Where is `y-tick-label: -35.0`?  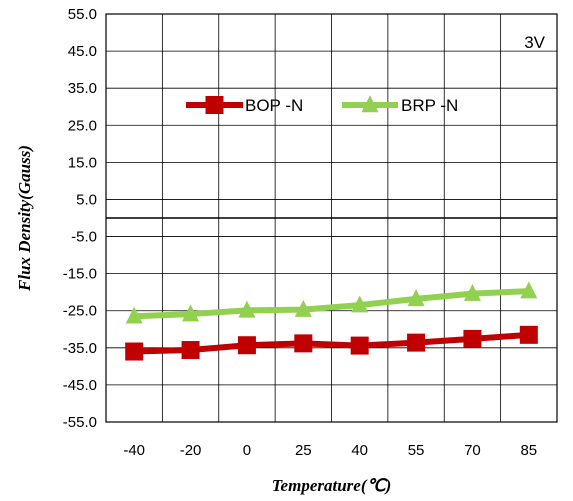 y-tick-label: -35.0 is located at coordinates (80, 348).